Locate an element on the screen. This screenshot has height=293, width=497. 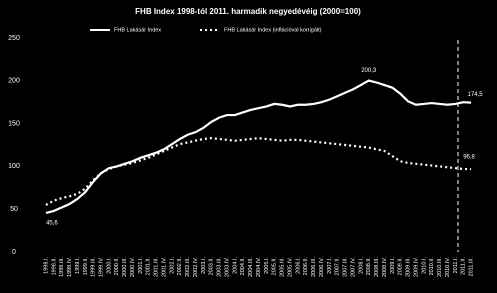
x-tick-label: 2001.II. is located at coordinates (149, 266).